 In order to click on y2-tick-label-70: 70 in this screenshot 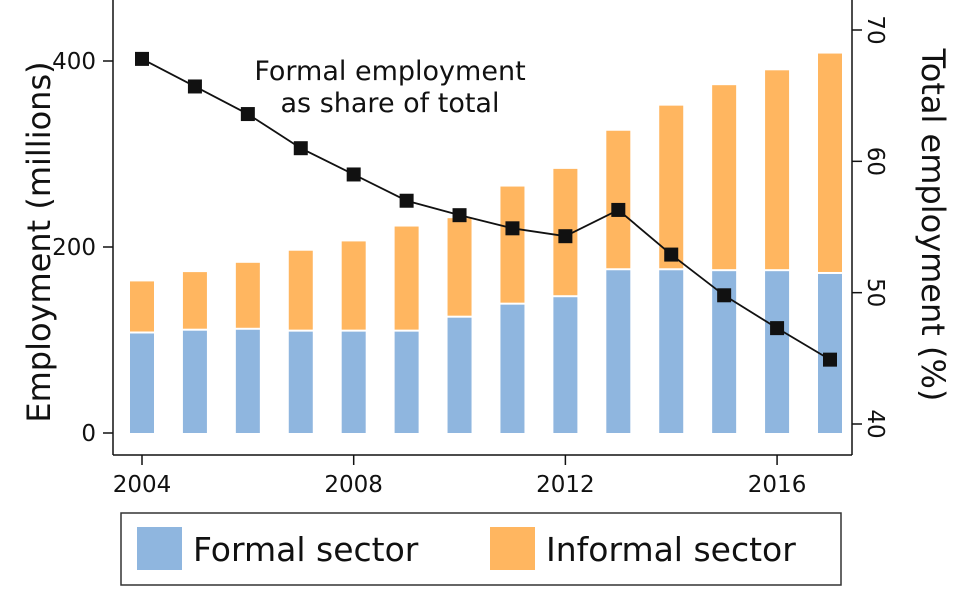, I will do `click(875, 29)`.